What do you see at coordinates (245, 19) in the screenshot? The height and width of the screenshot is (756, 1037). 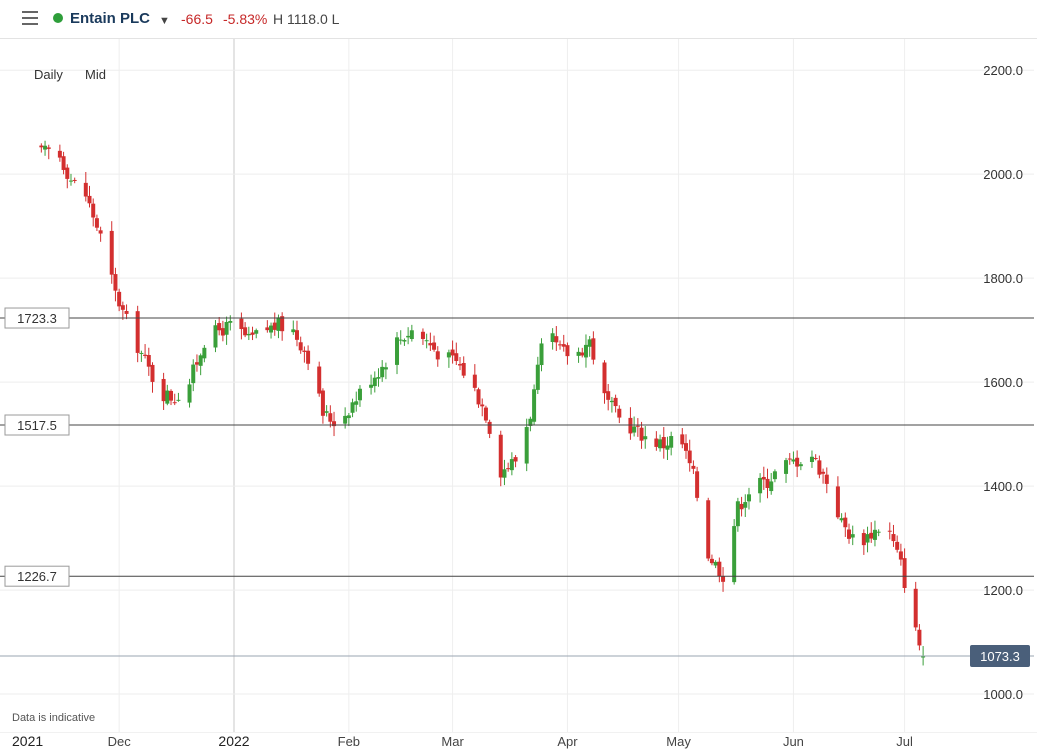 I see `price-change-percent: -5.83%` at bounding box center [245, 19].